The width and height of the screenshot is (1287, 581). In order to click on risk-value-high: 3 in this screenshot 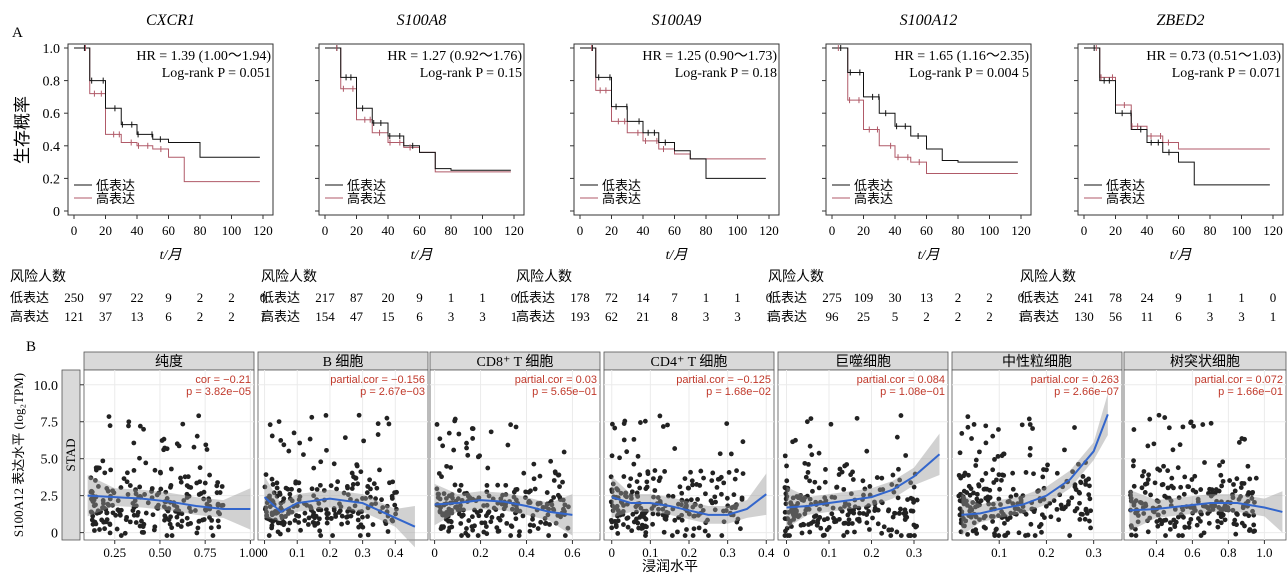, I will do `click(1241, 316)`.